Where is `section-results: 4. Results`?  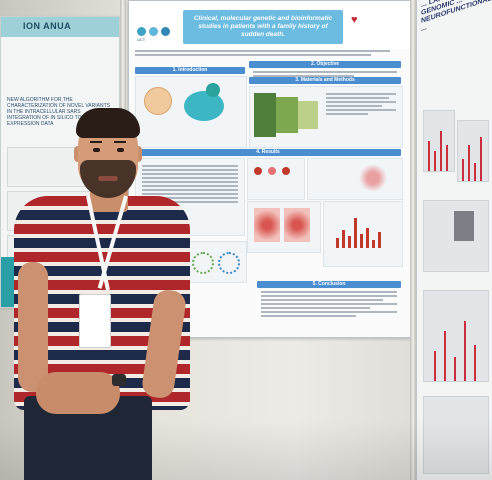
section-results: 4. Results is located at coordinates (268, 152).